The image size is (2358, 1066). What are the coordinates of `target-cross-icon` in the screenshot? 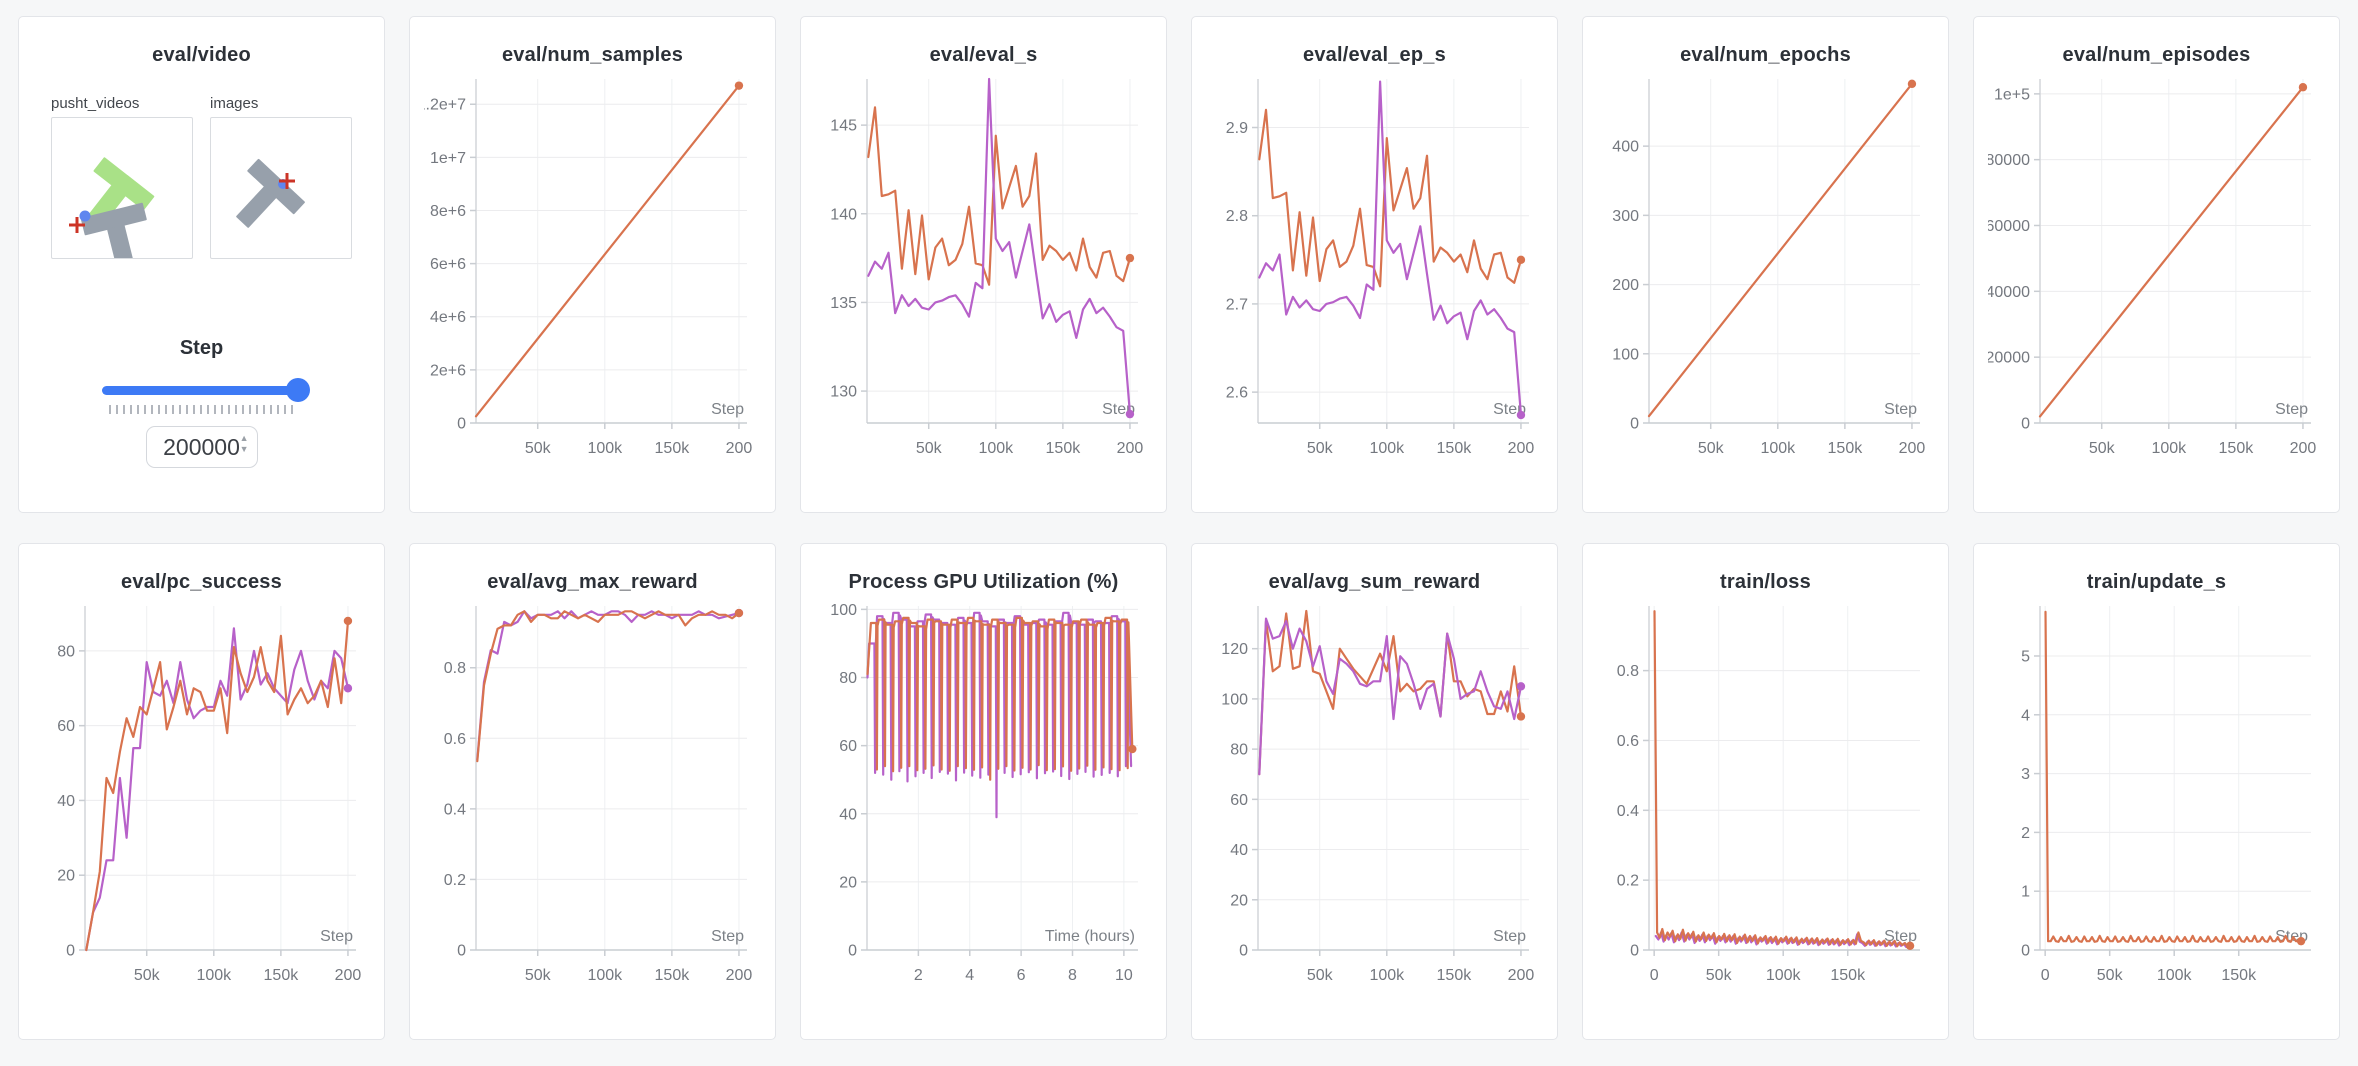 It's located at (287, 181).